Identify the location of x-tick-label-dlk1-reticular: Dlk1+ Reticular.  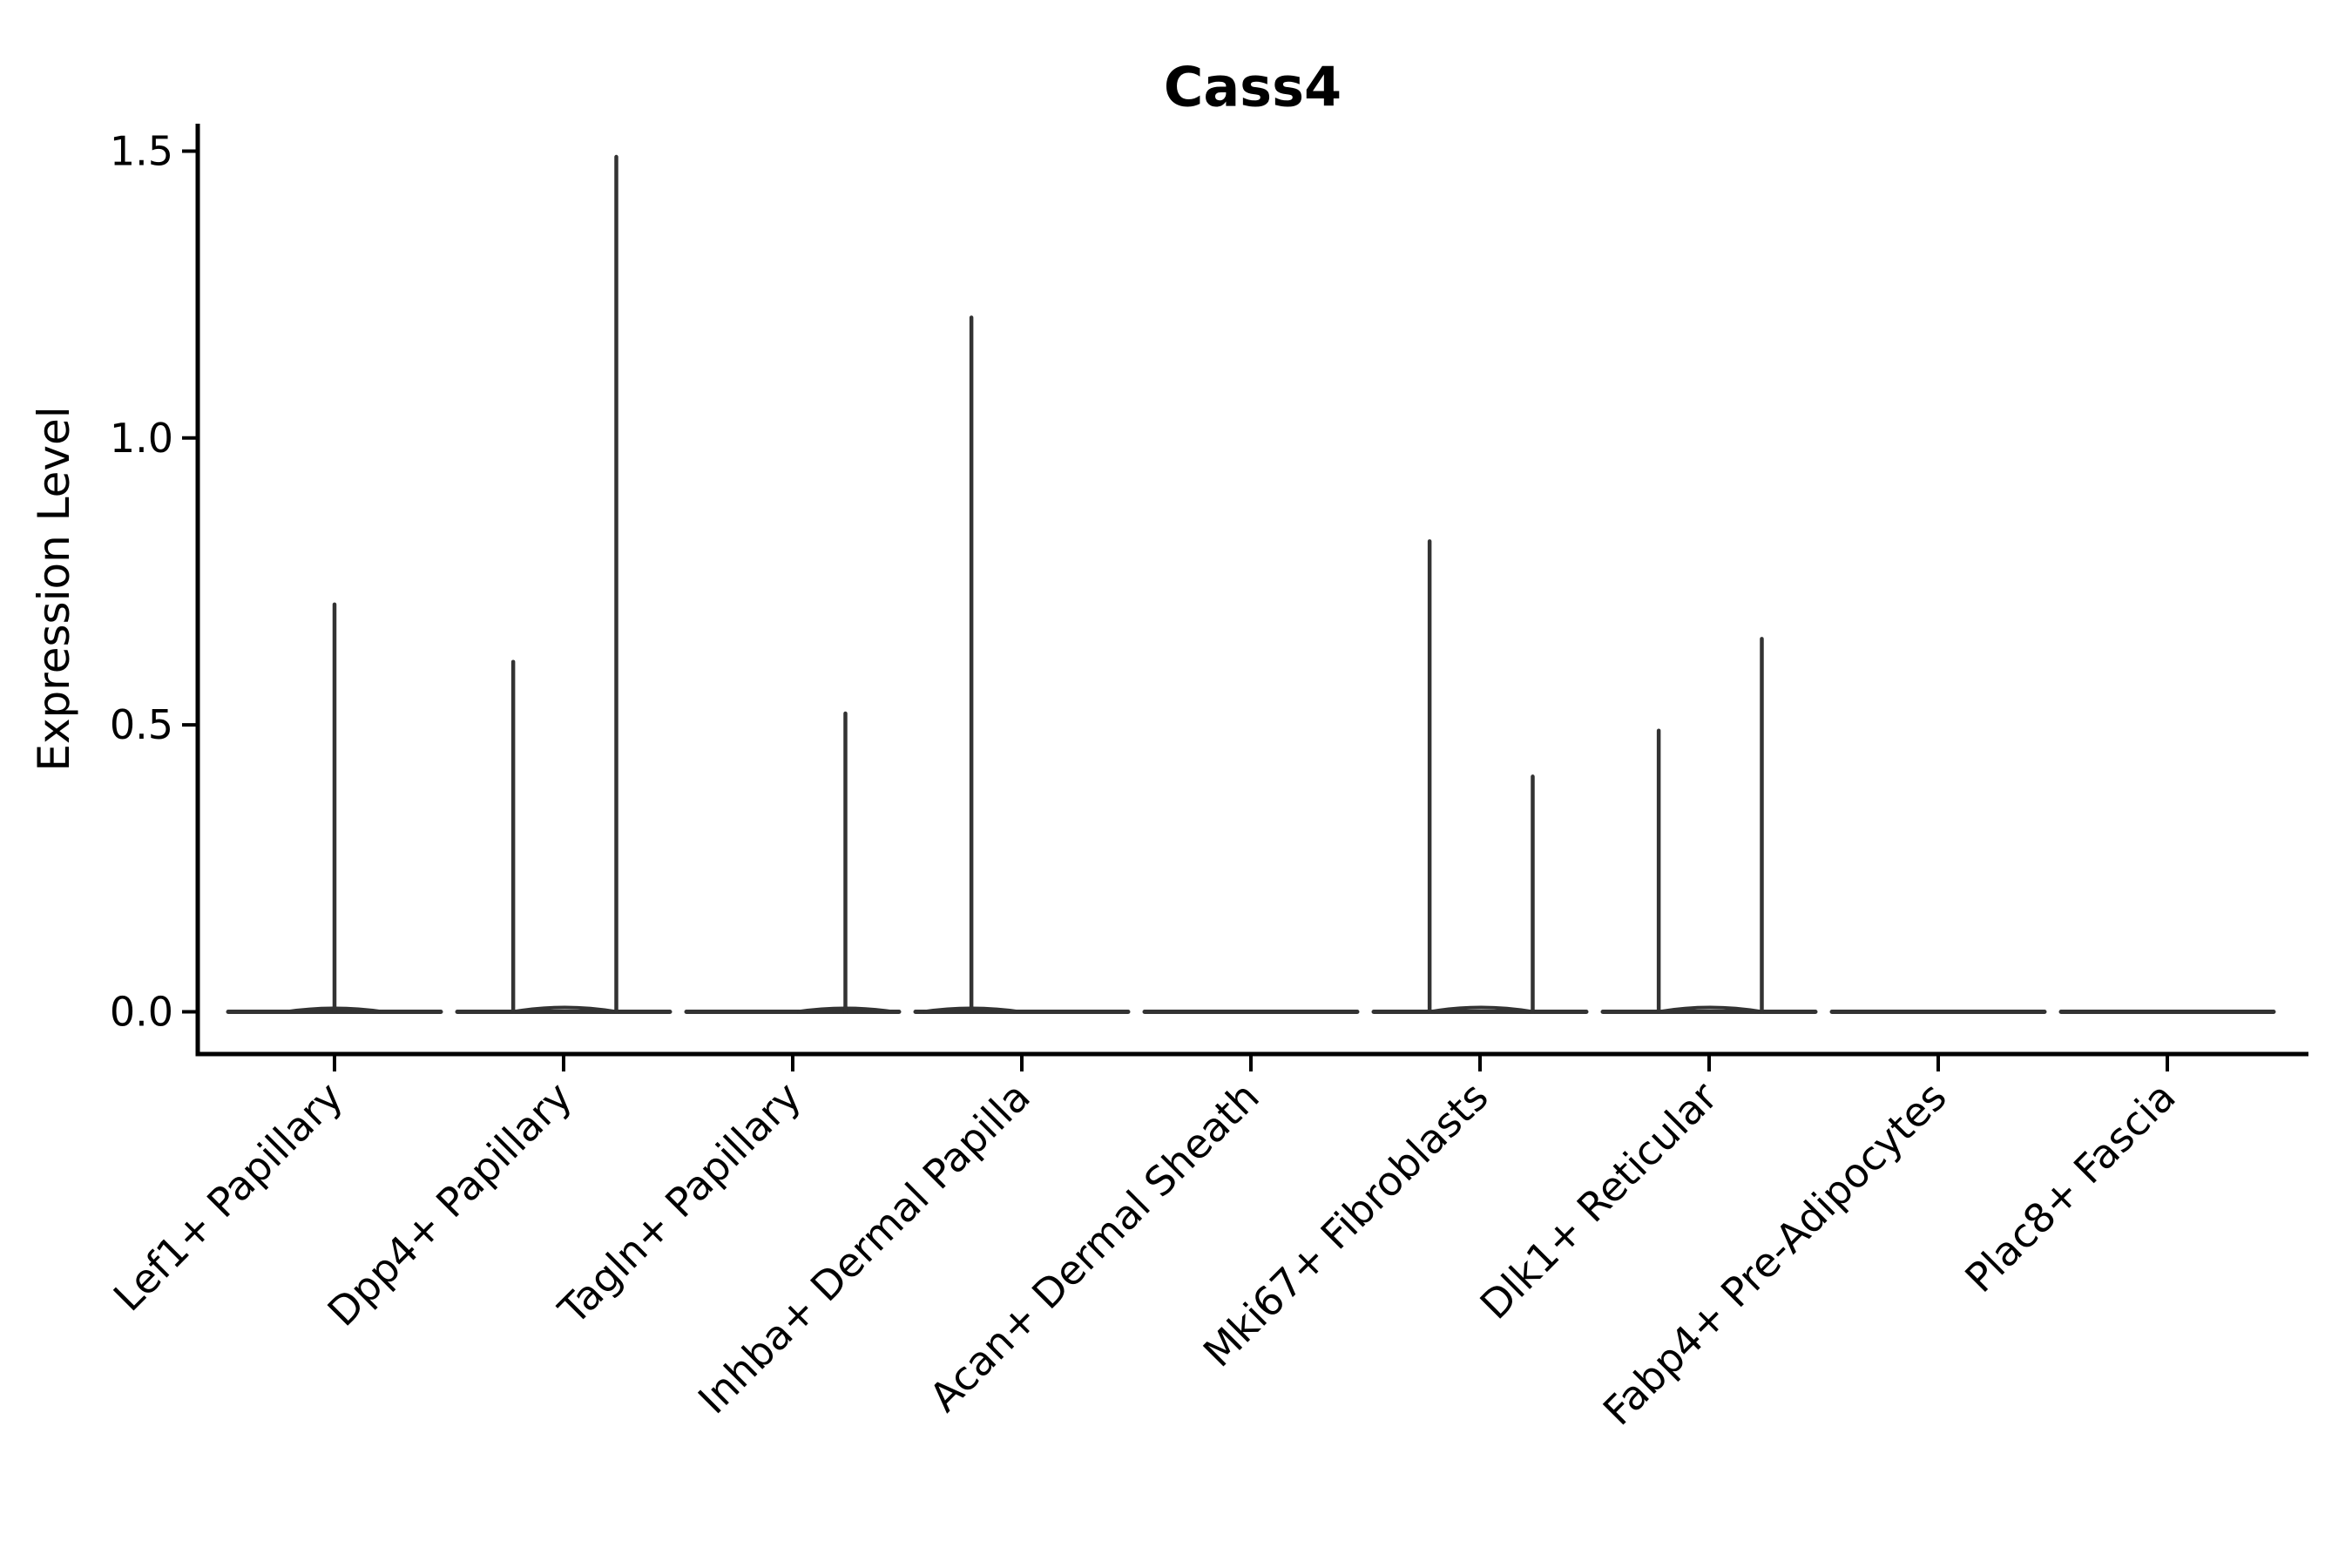
(1599, 1201).